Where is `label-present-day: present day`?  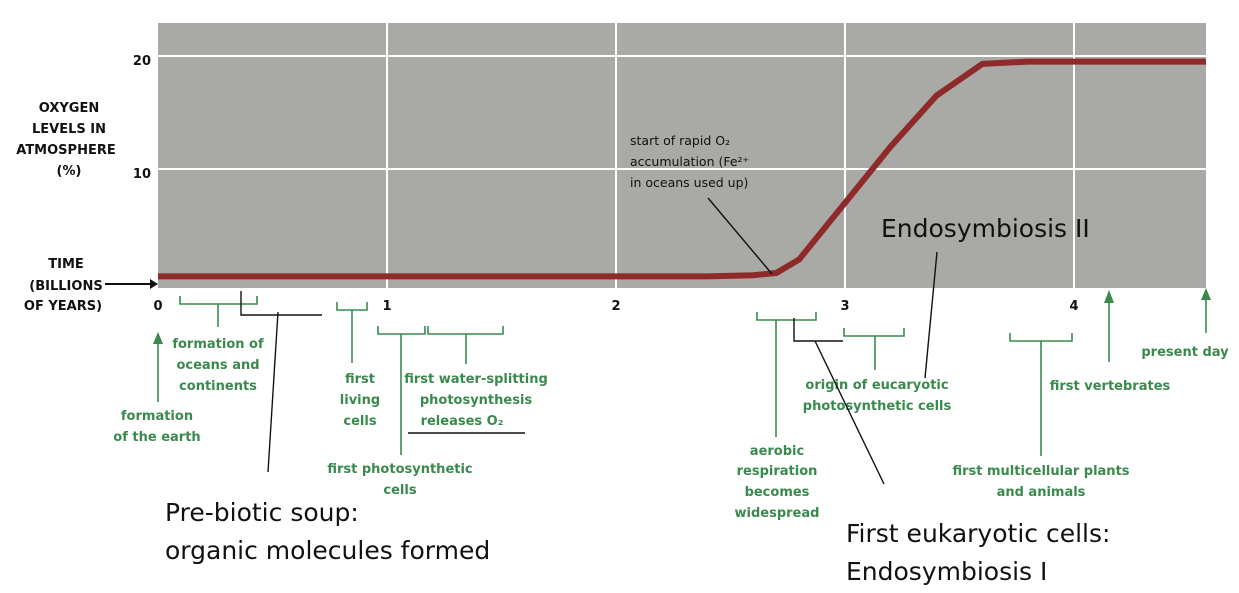
label-present-day: present day is located at coordinates (1185, 352).